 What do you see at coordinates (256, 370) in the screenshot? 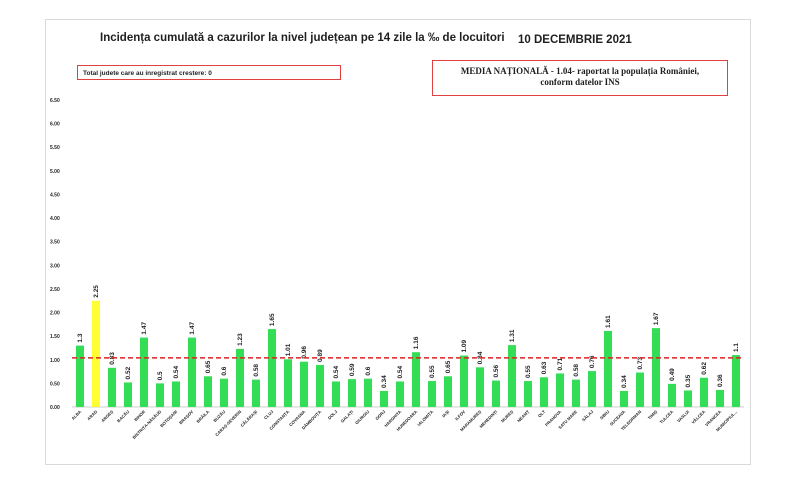
I see `data-label: 0.58` at bounding box center [256, 370].